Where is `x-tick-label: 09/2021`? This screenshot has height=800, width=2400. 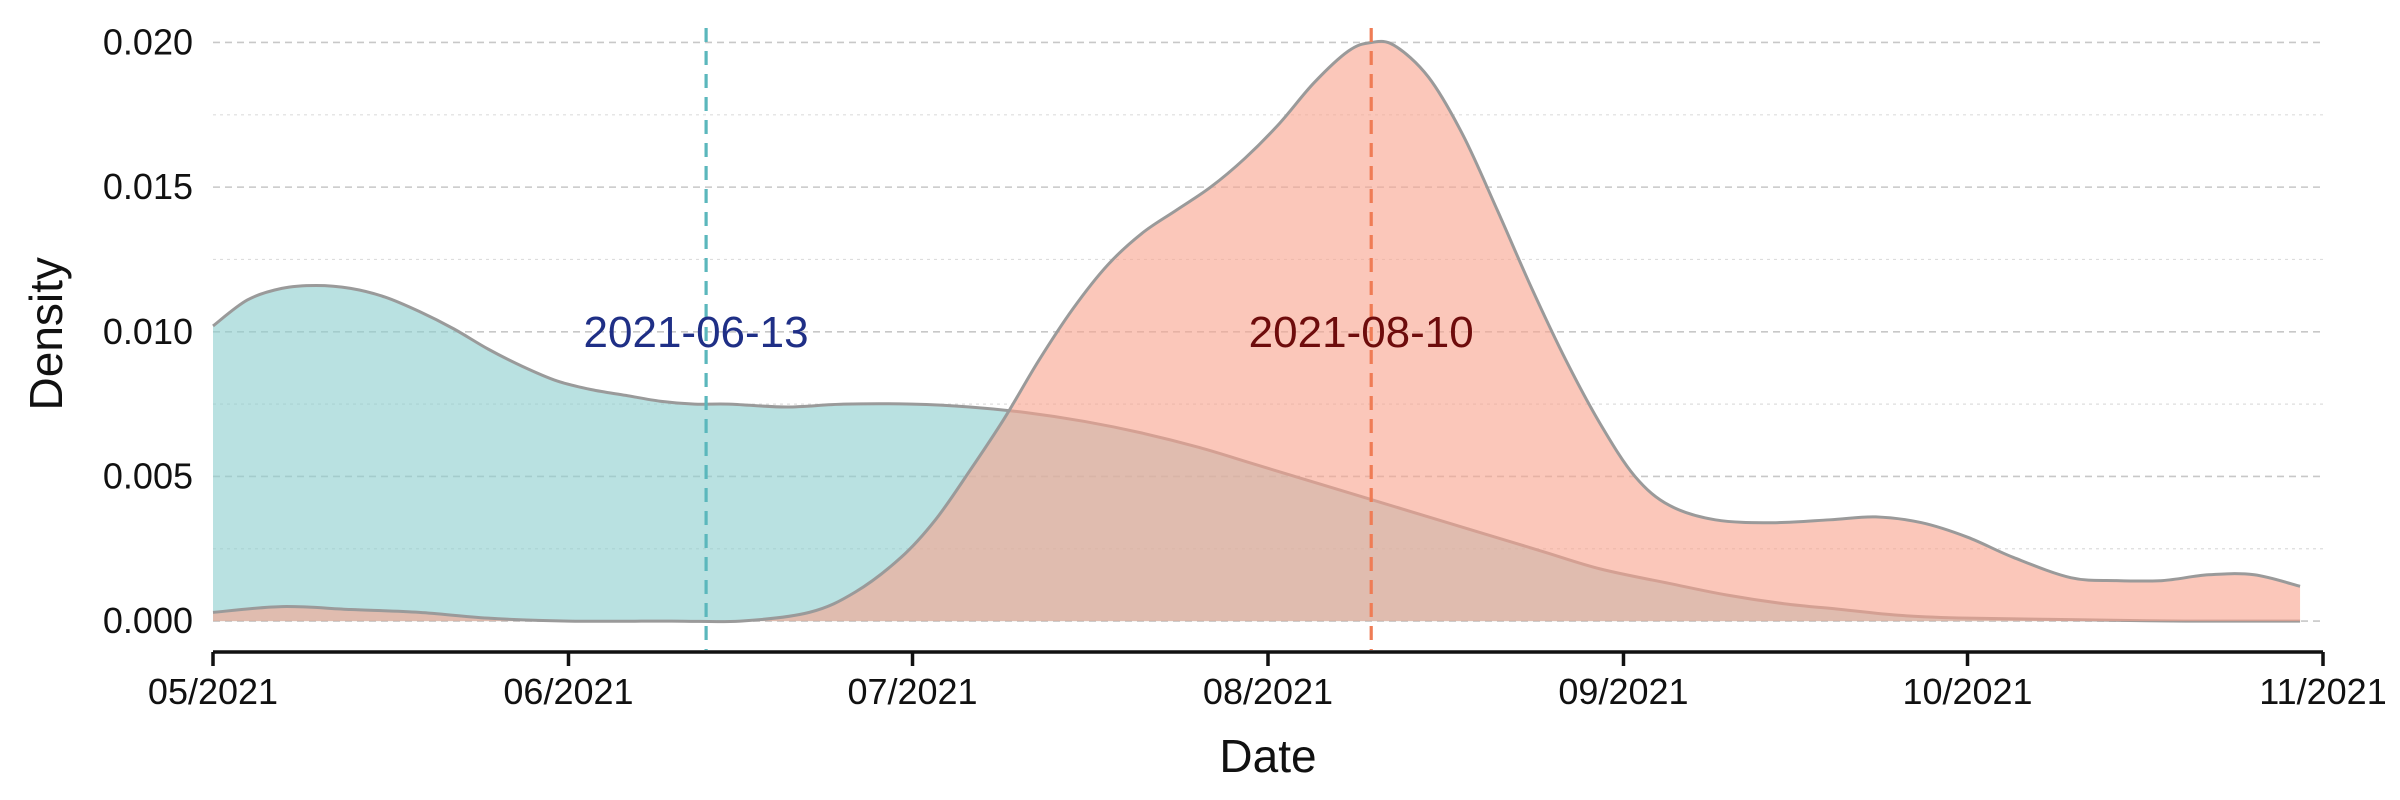 x-tick-label: 09/2021 is located at coordinates (1623, 691).